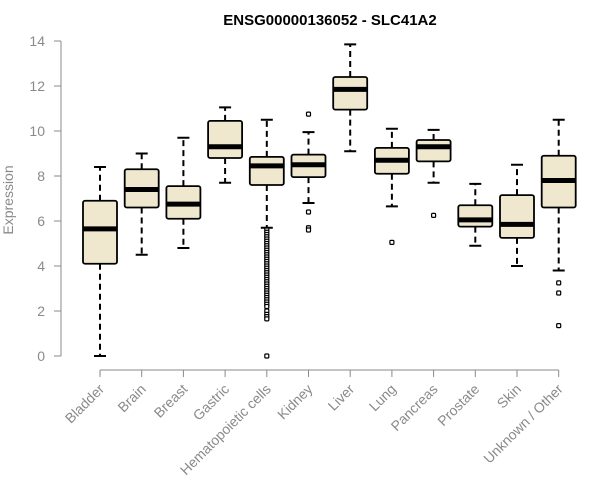  What do you see at coordinates (41, 356) in the screenshot?
I see `y-tick-label: 0` at bounding box center [41, 356].